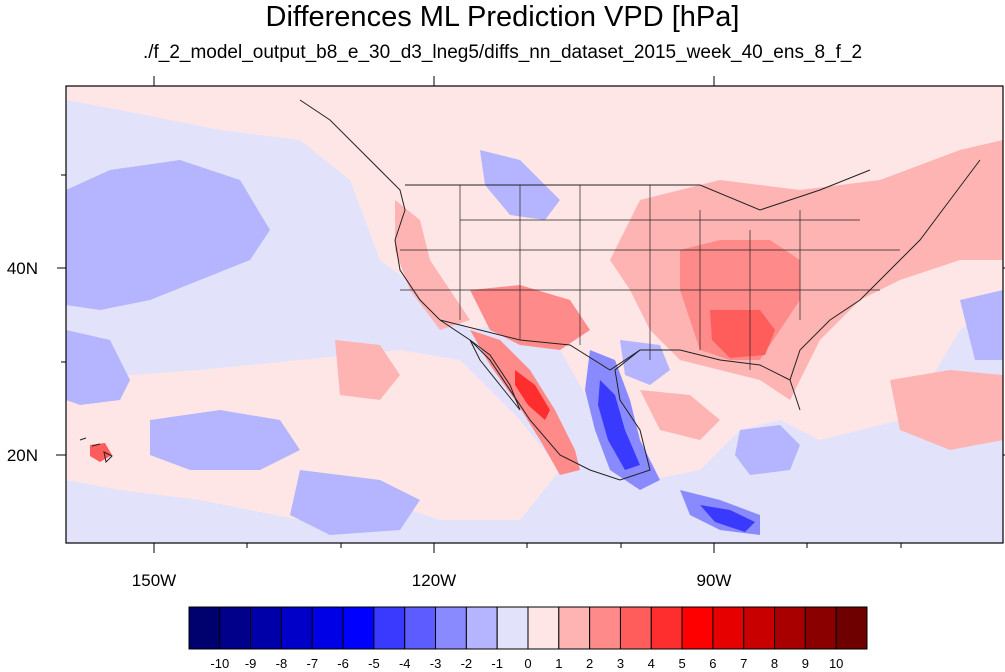  I want to click on negative-patch-gulf, so click(645, 362).